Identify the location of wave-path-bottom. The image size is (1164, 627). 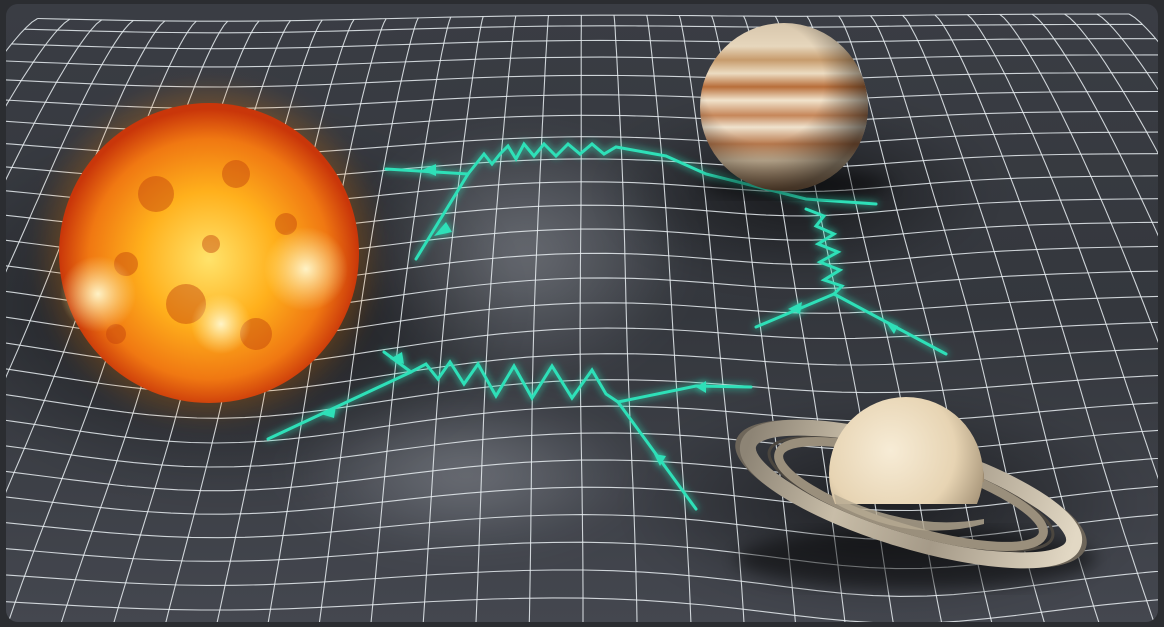
(501, 377).